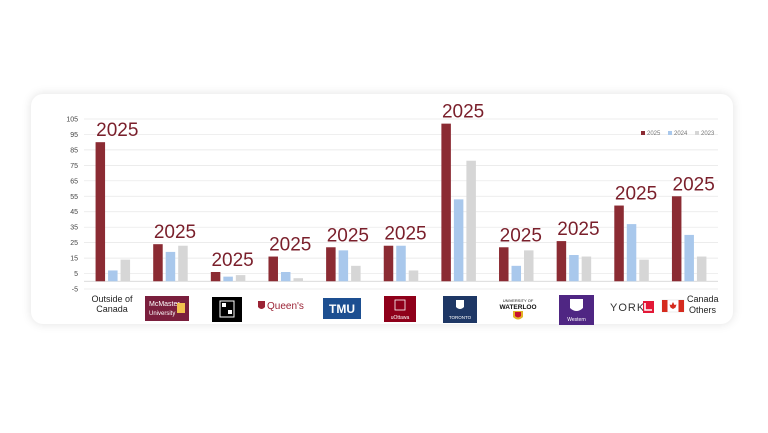  I want to click on logo-tmu: TMU, so click(342, 308).